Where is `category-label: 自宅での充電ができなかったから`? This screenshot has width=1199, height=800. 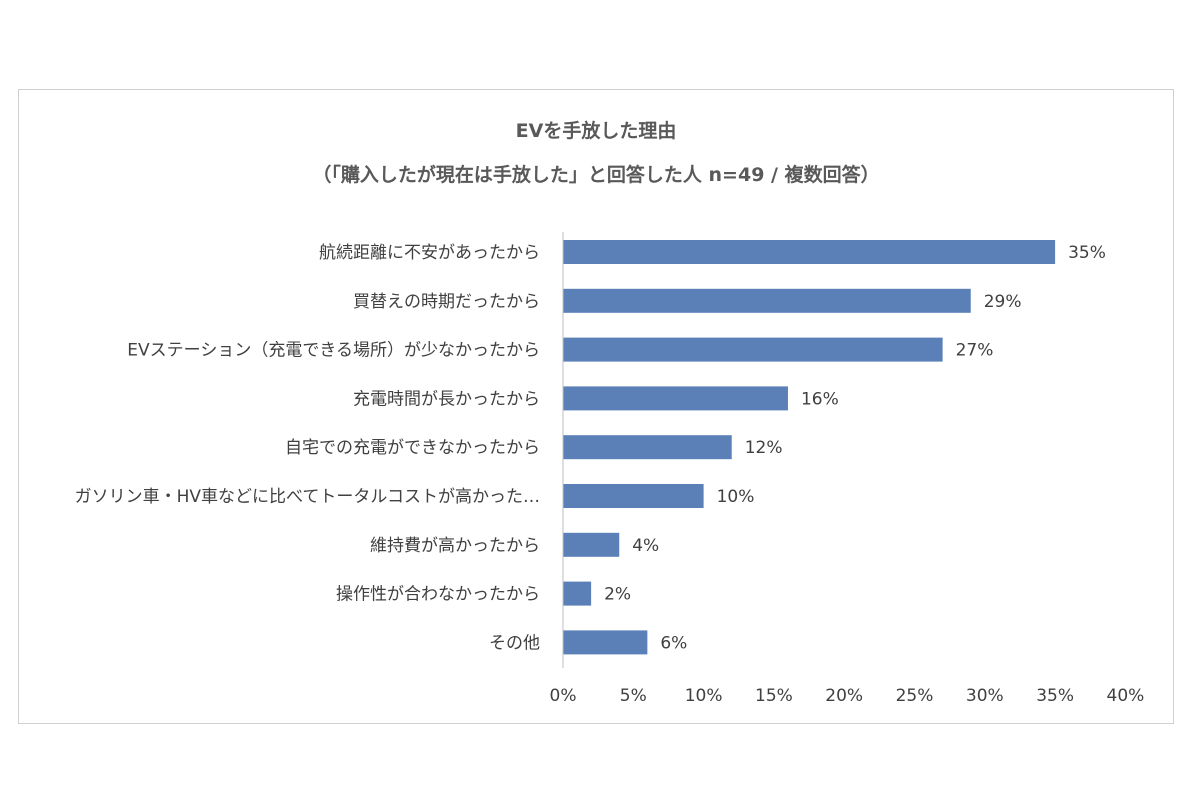
category-label: 自宅での充電ができなかったから is located at coordinates (412, 448).